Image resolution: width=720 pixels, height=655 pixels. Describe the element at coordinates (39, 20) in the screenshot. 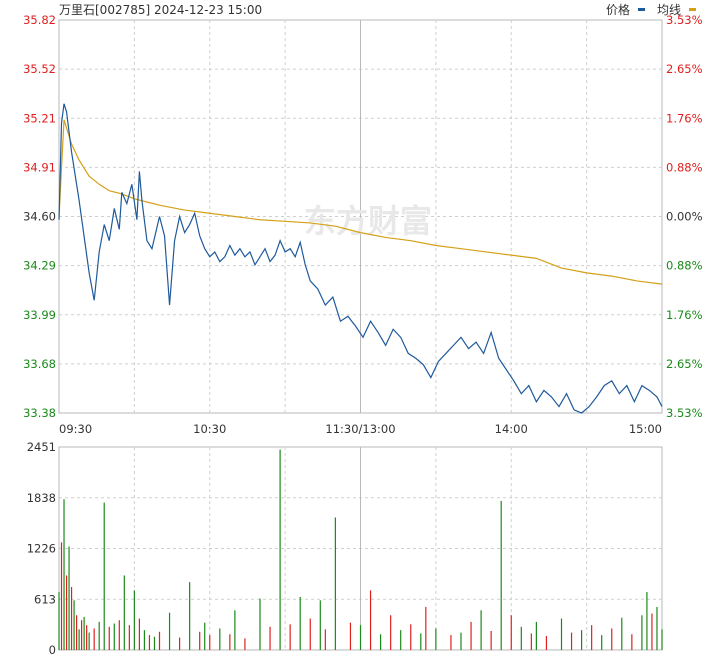

I see `price-tick-label: 35.82` at that location.